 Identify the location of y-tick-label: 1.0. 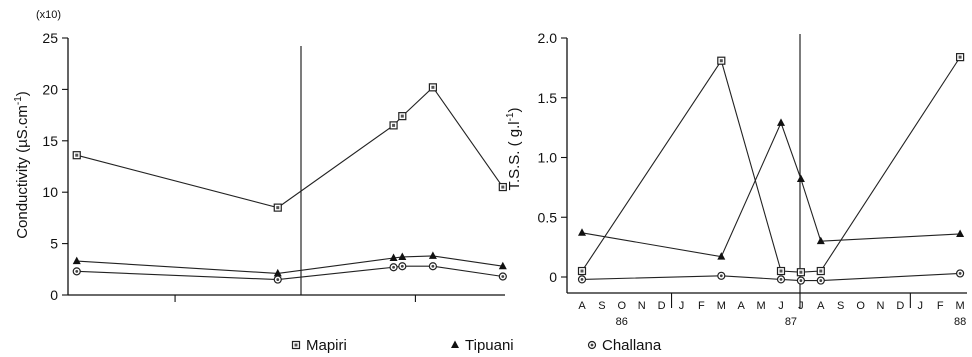
(548, 158).